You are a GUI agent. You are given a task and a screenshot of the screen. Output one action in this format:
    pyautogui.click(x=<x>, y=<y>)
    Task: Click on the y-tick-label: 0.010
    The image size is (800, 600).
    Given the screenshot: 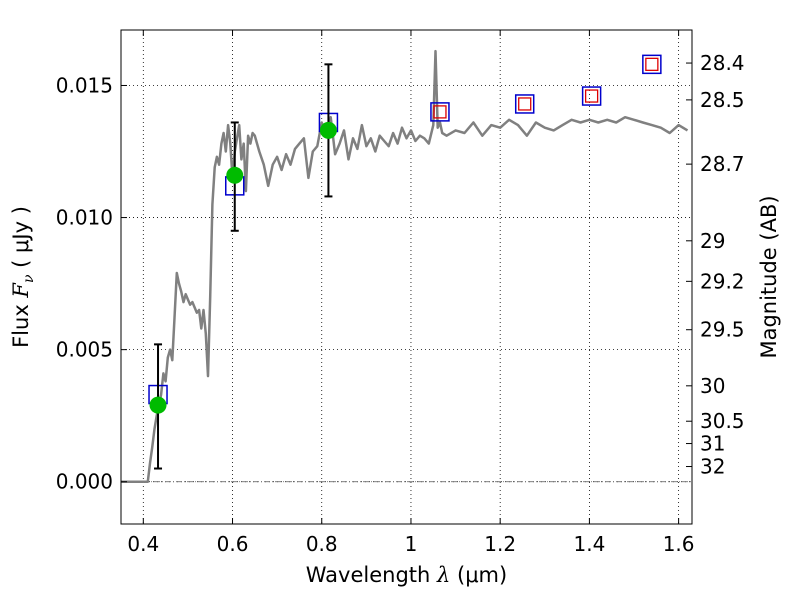 What is the action you would take?
    pyautogui.click(x=84, y=218)
    